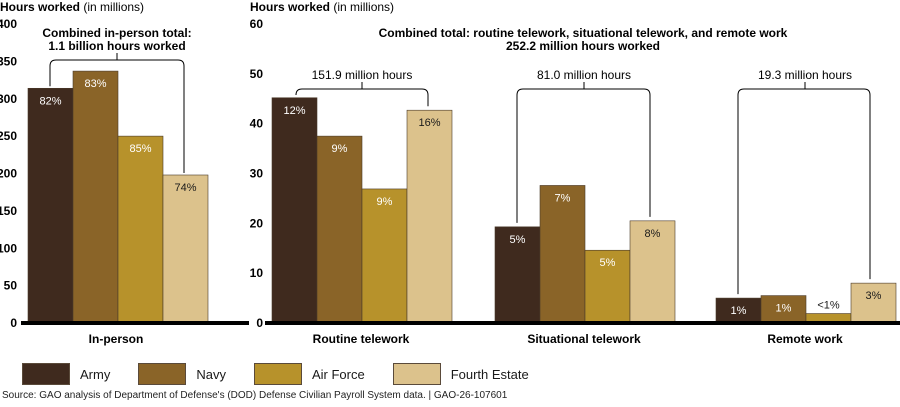 This screenshot has height=407, width=900. Describe the element at coordinates (563, 198) in the screenshot. I see `data-label-situational-telework-navy: 7%` at that location.